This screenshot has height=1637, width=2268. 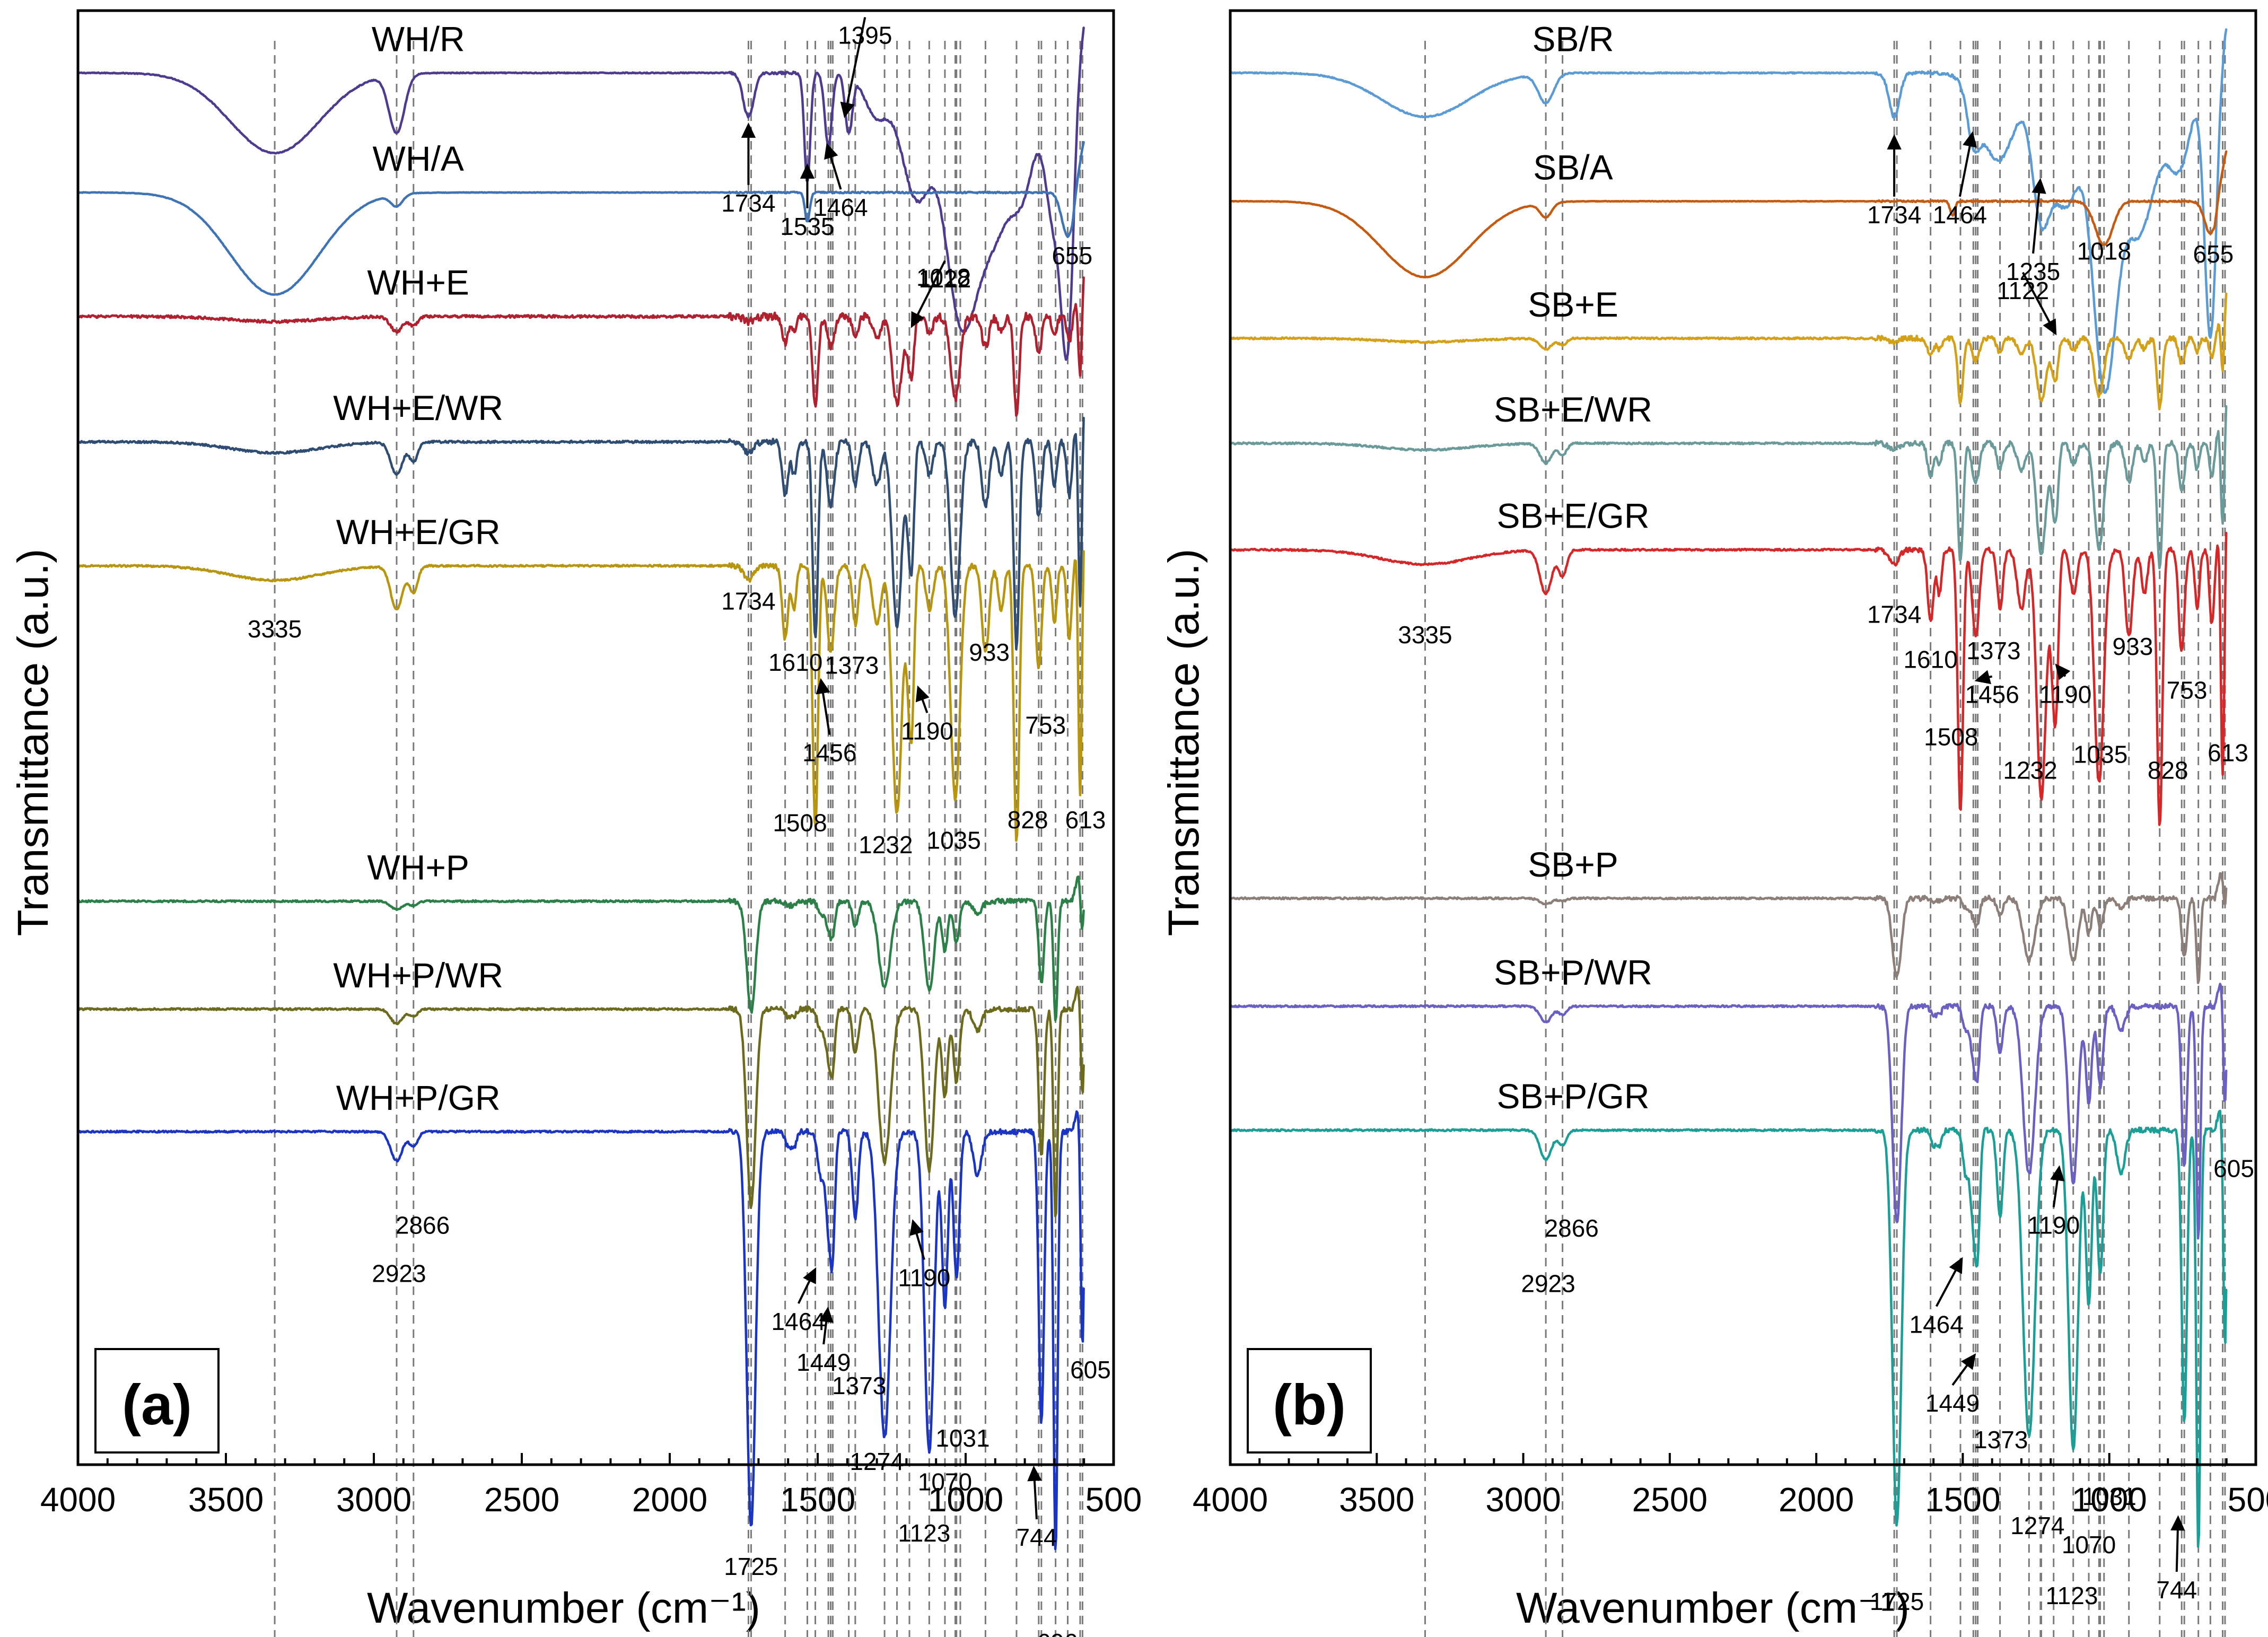 What do you see at coordinates (1728, 214) in the screenshot?
I see `trace-sb-a` at bounding box center [1728, 214].